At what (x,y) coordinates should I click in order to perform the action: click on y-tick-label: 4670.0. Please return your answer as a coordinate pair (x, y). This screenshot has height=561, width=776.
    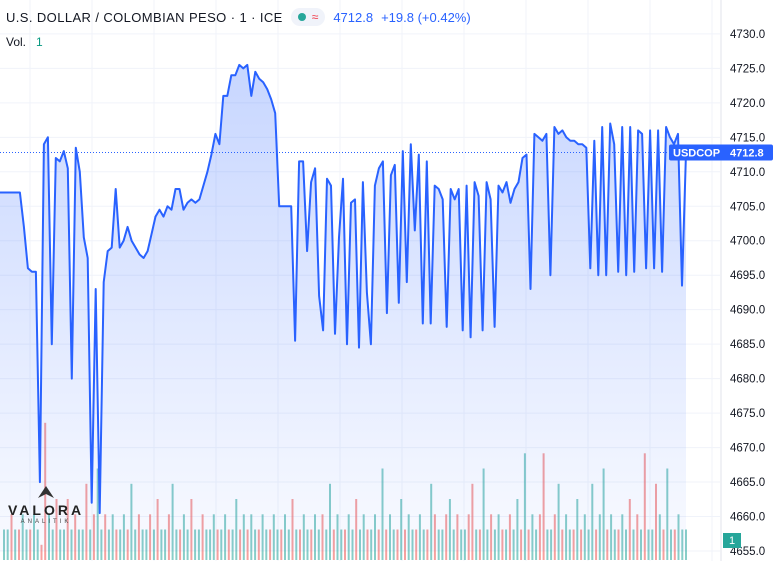
    Looking at the image, I should click on (747, 449).